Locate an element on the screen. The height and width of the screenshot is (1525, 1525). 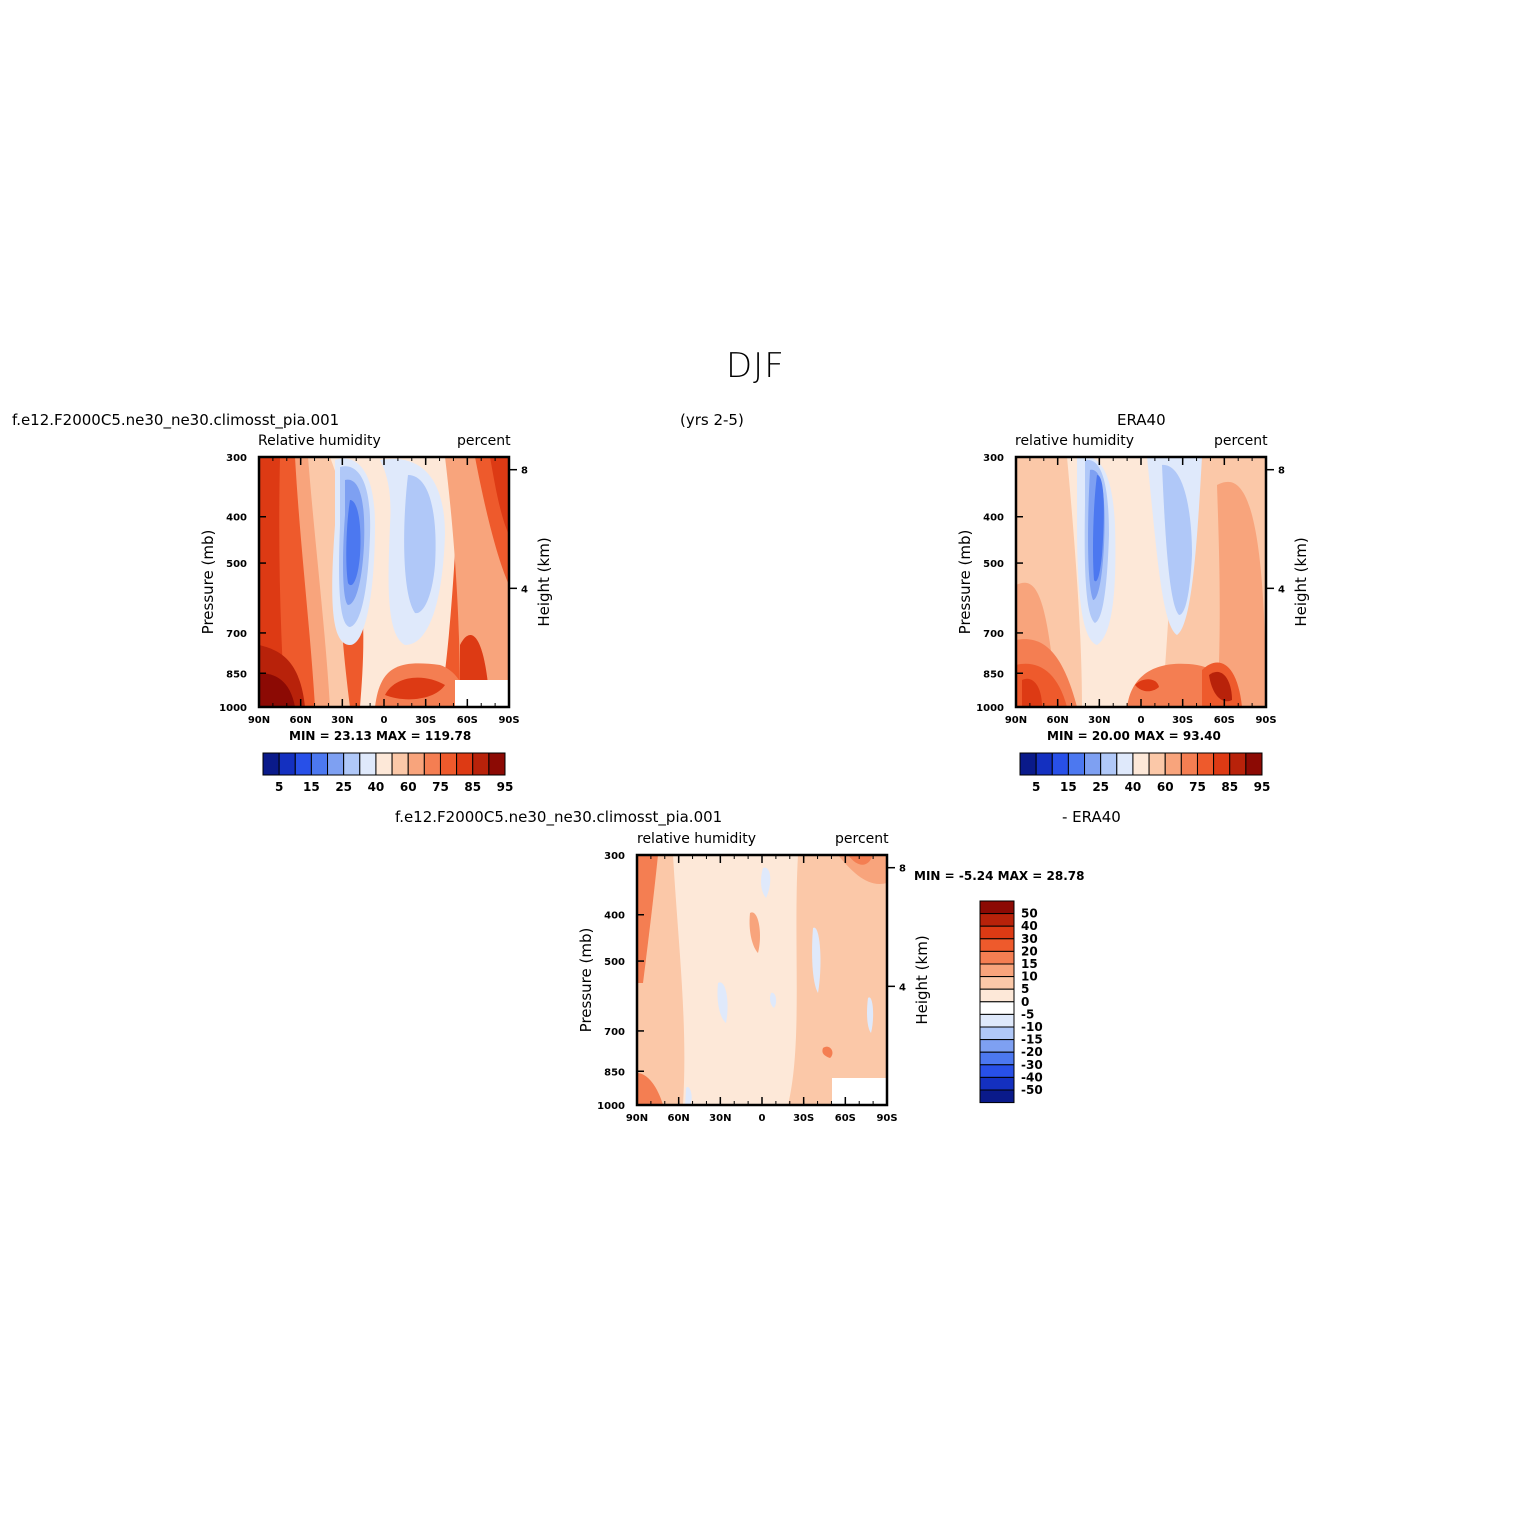
diff-xtick-label: 60N is located at coordinates (679, 1118).